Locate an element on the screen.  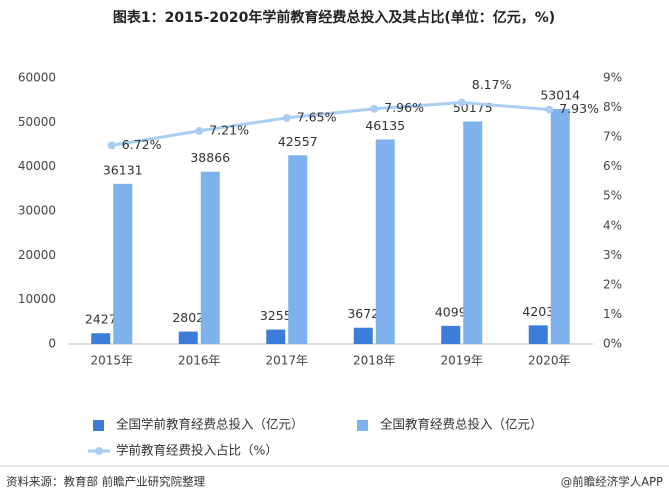
y-tick-label: 10000 is located at coordinates (37, 299).